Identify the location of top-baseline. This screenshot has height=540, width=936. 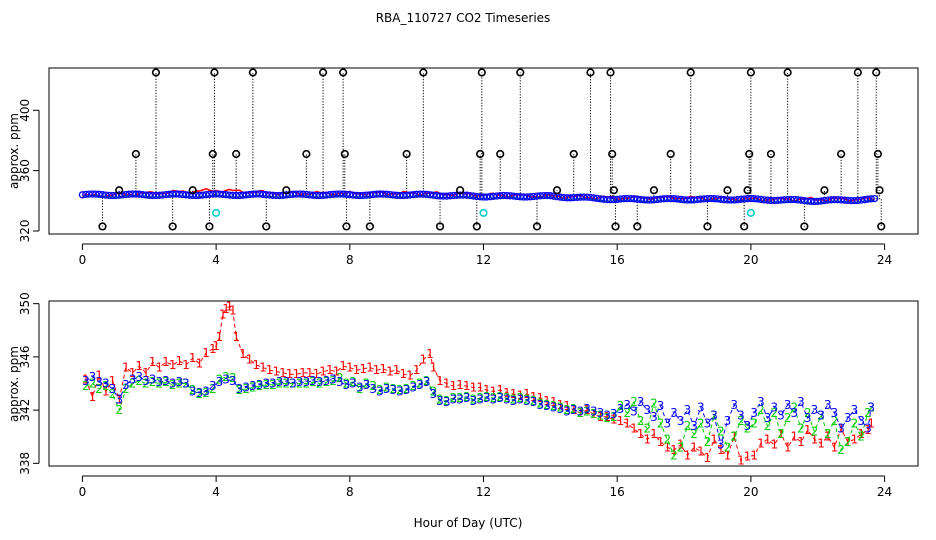
(478, 196).